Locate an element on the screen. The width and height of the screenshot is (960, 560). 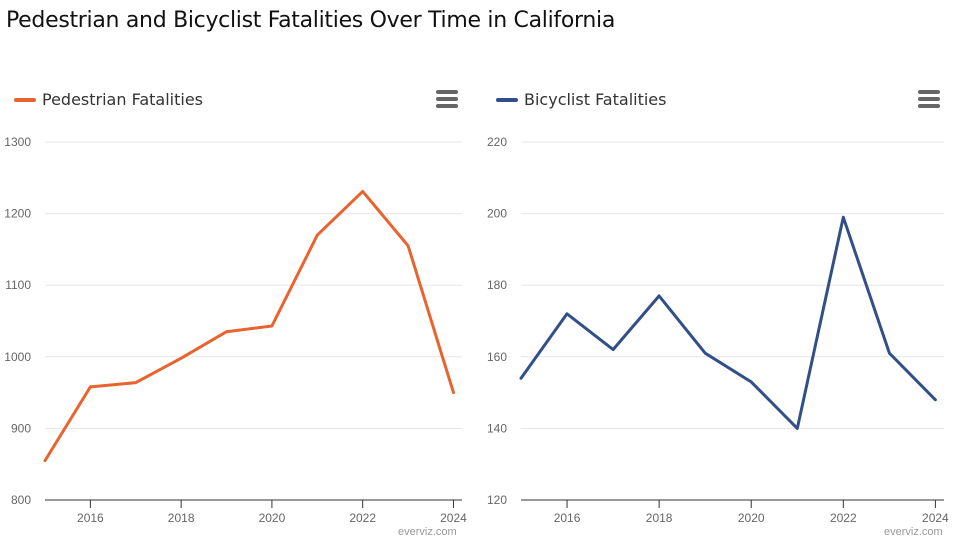
y-tick-label: 1200 is located at coordinates (17, 214).